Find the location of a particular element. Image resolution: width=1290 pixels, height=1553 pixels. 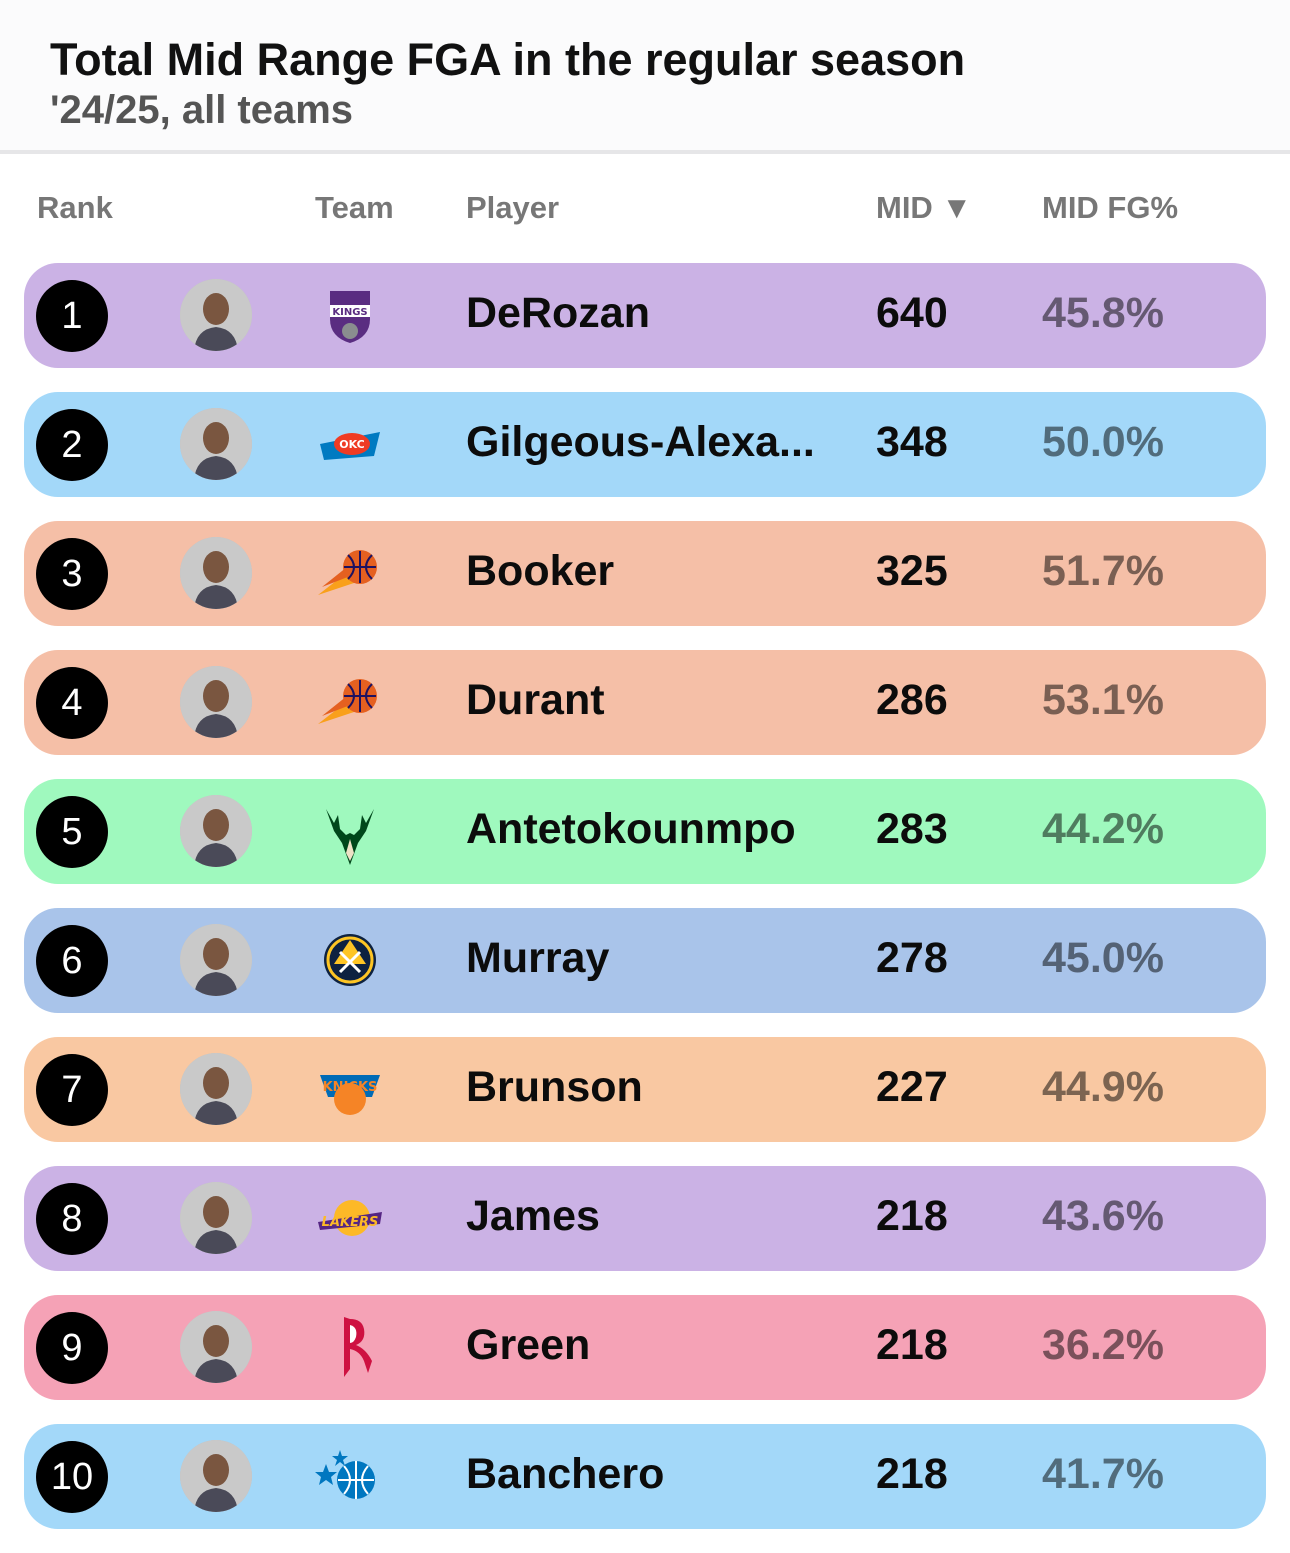

rockets-logo-icon is located at coordinates (350, 1347).